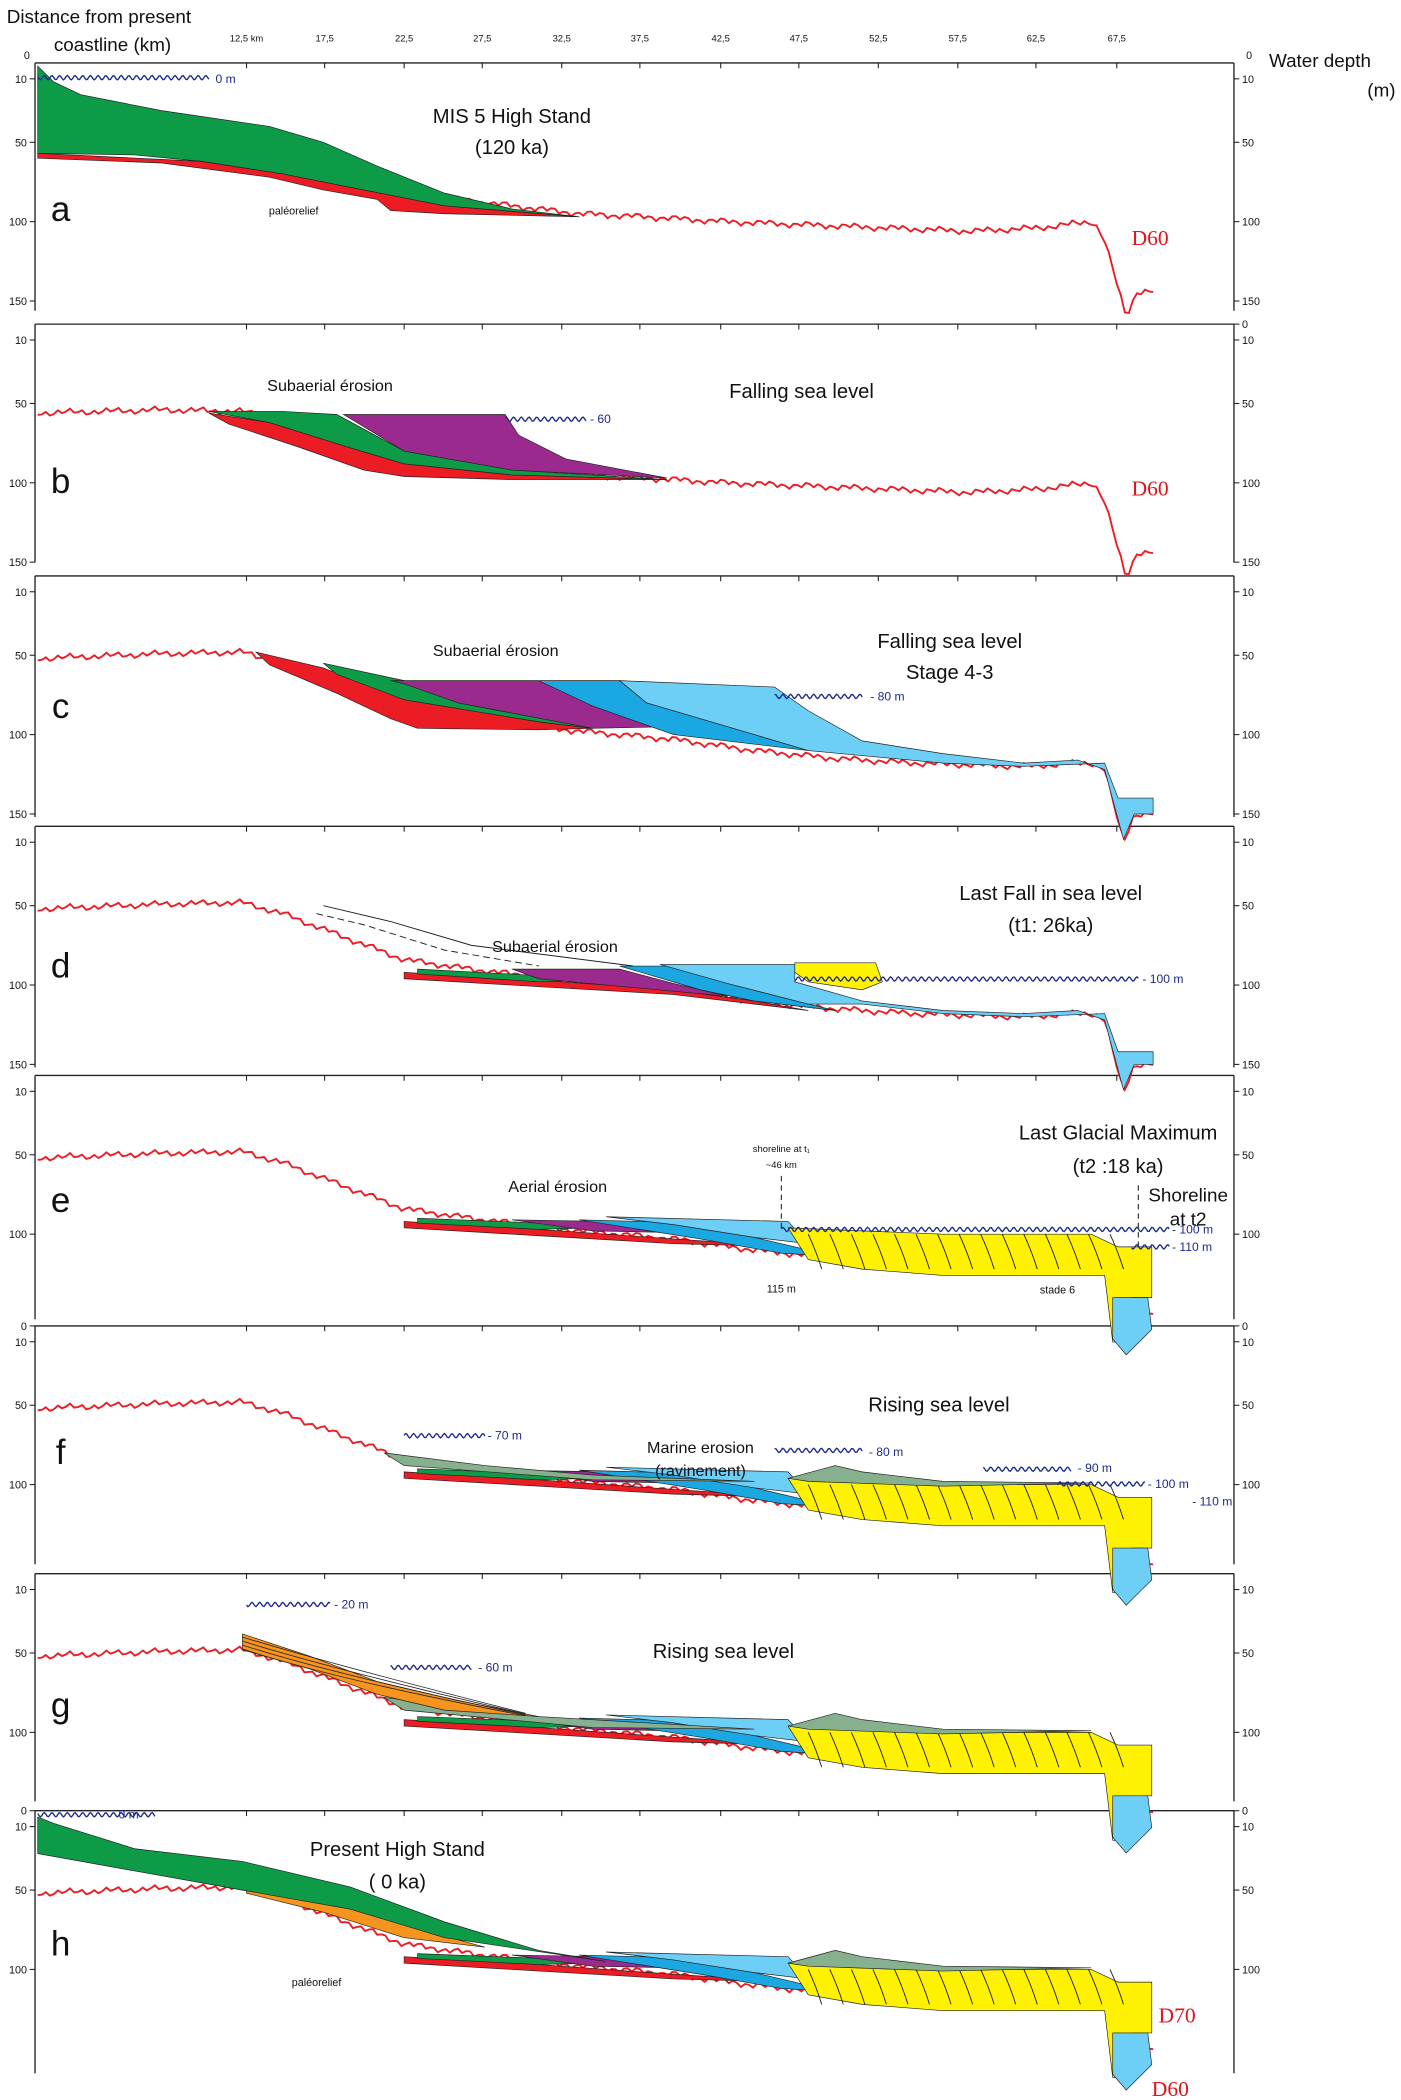 This screenshot has width=1401, height=2100. Describe the element at coordinates (427, 940) in the screenshot. I see `outline` at that location.